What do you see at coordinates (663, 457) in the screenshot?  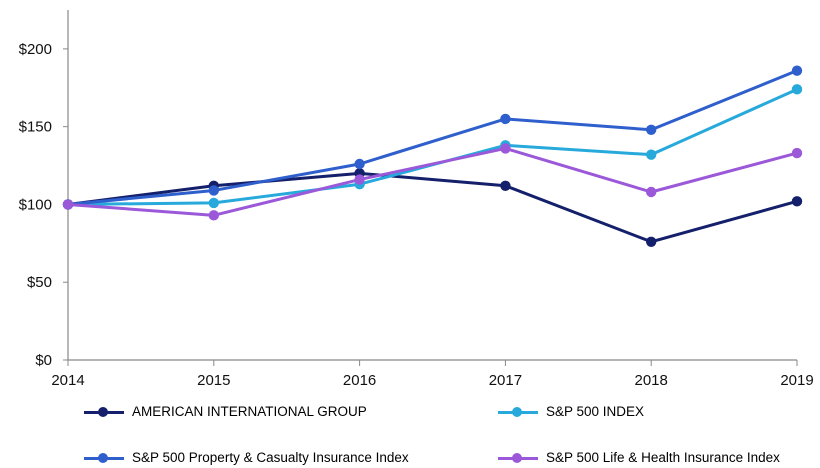 I see `legend-label: S&P 500 Life & Health Insurance Index` at bounding box center [663, 457].